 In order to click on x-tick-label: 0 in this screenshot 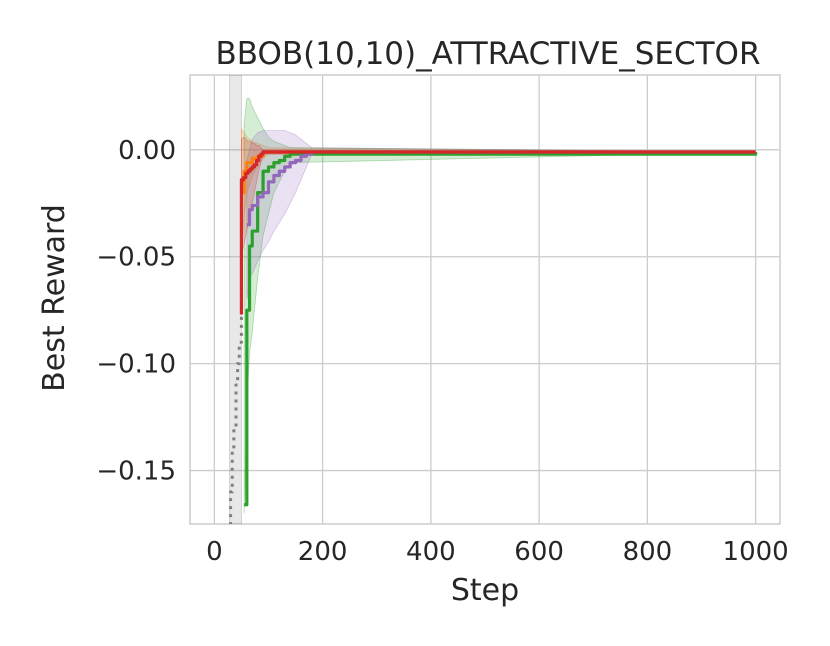, I will do `click(214, 552)`.